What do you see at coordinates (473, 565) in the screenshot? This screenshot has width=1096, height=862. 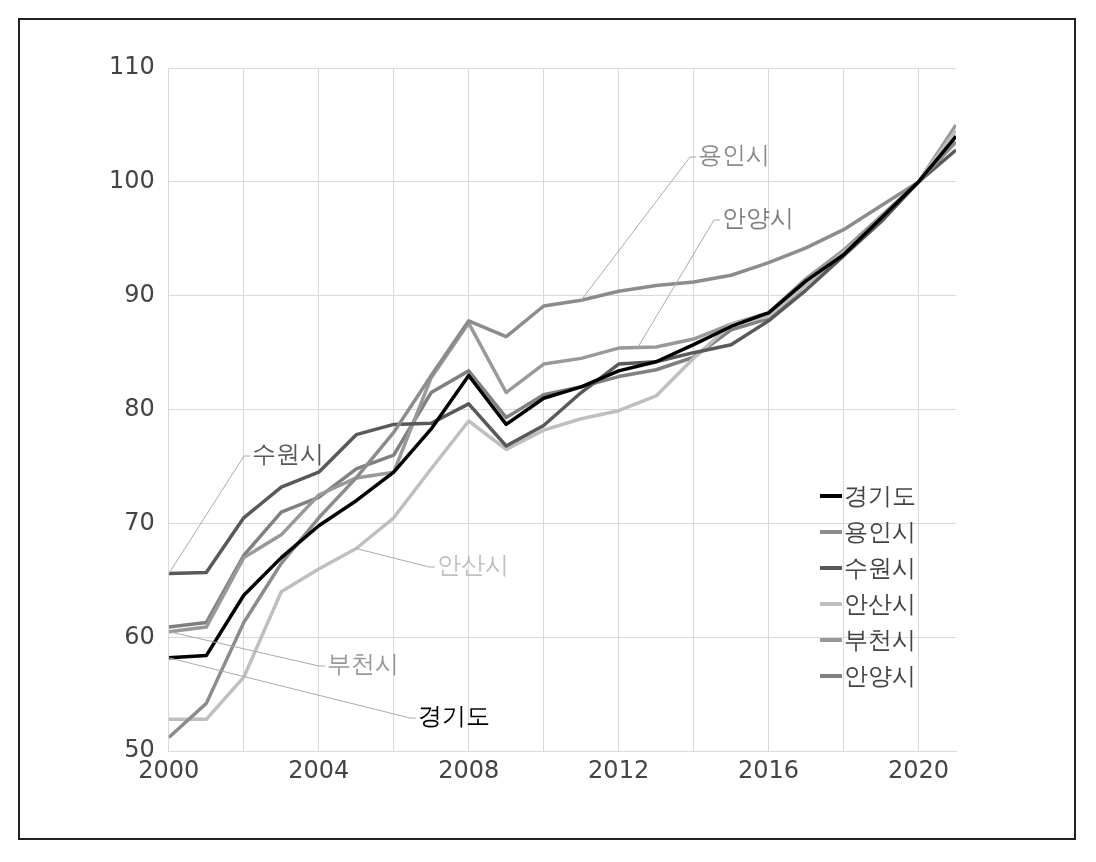 I see `annotation: 안산시` at bounding box center [473, 565].